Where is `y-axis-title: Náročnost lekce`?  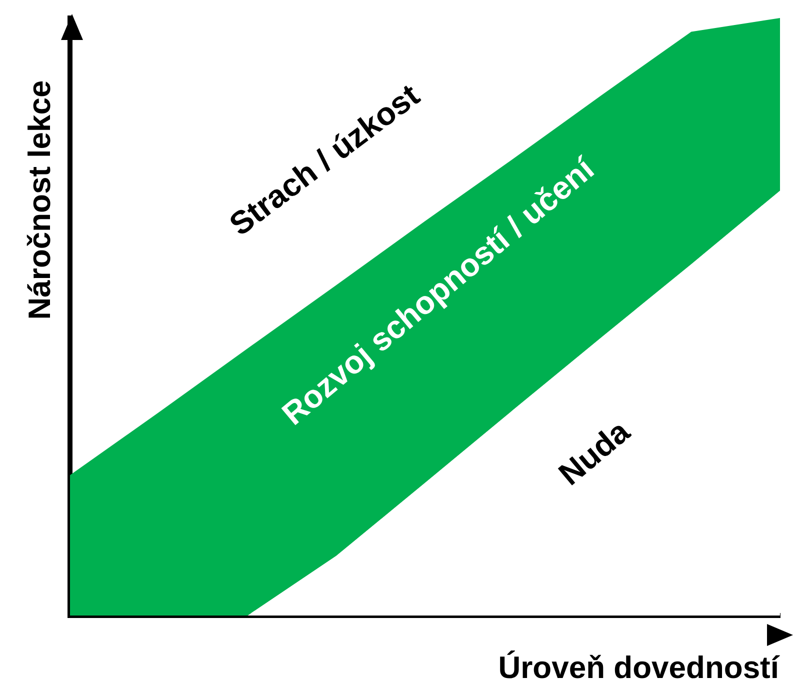
y-axis-title: Náročnost lekce is located at coordinates (40, 200).